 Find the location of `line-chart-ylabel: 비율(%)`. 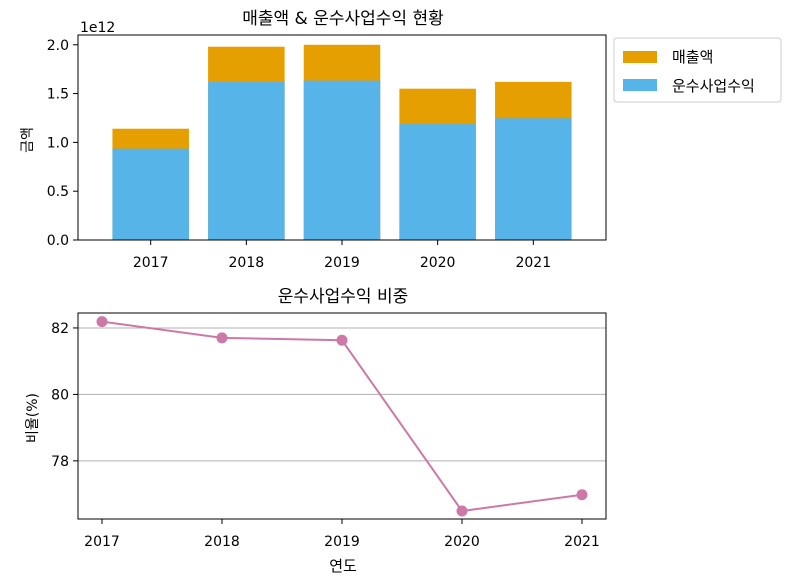

line-chart-ylabel: 비율(%) is located at coordinates (33, 418).